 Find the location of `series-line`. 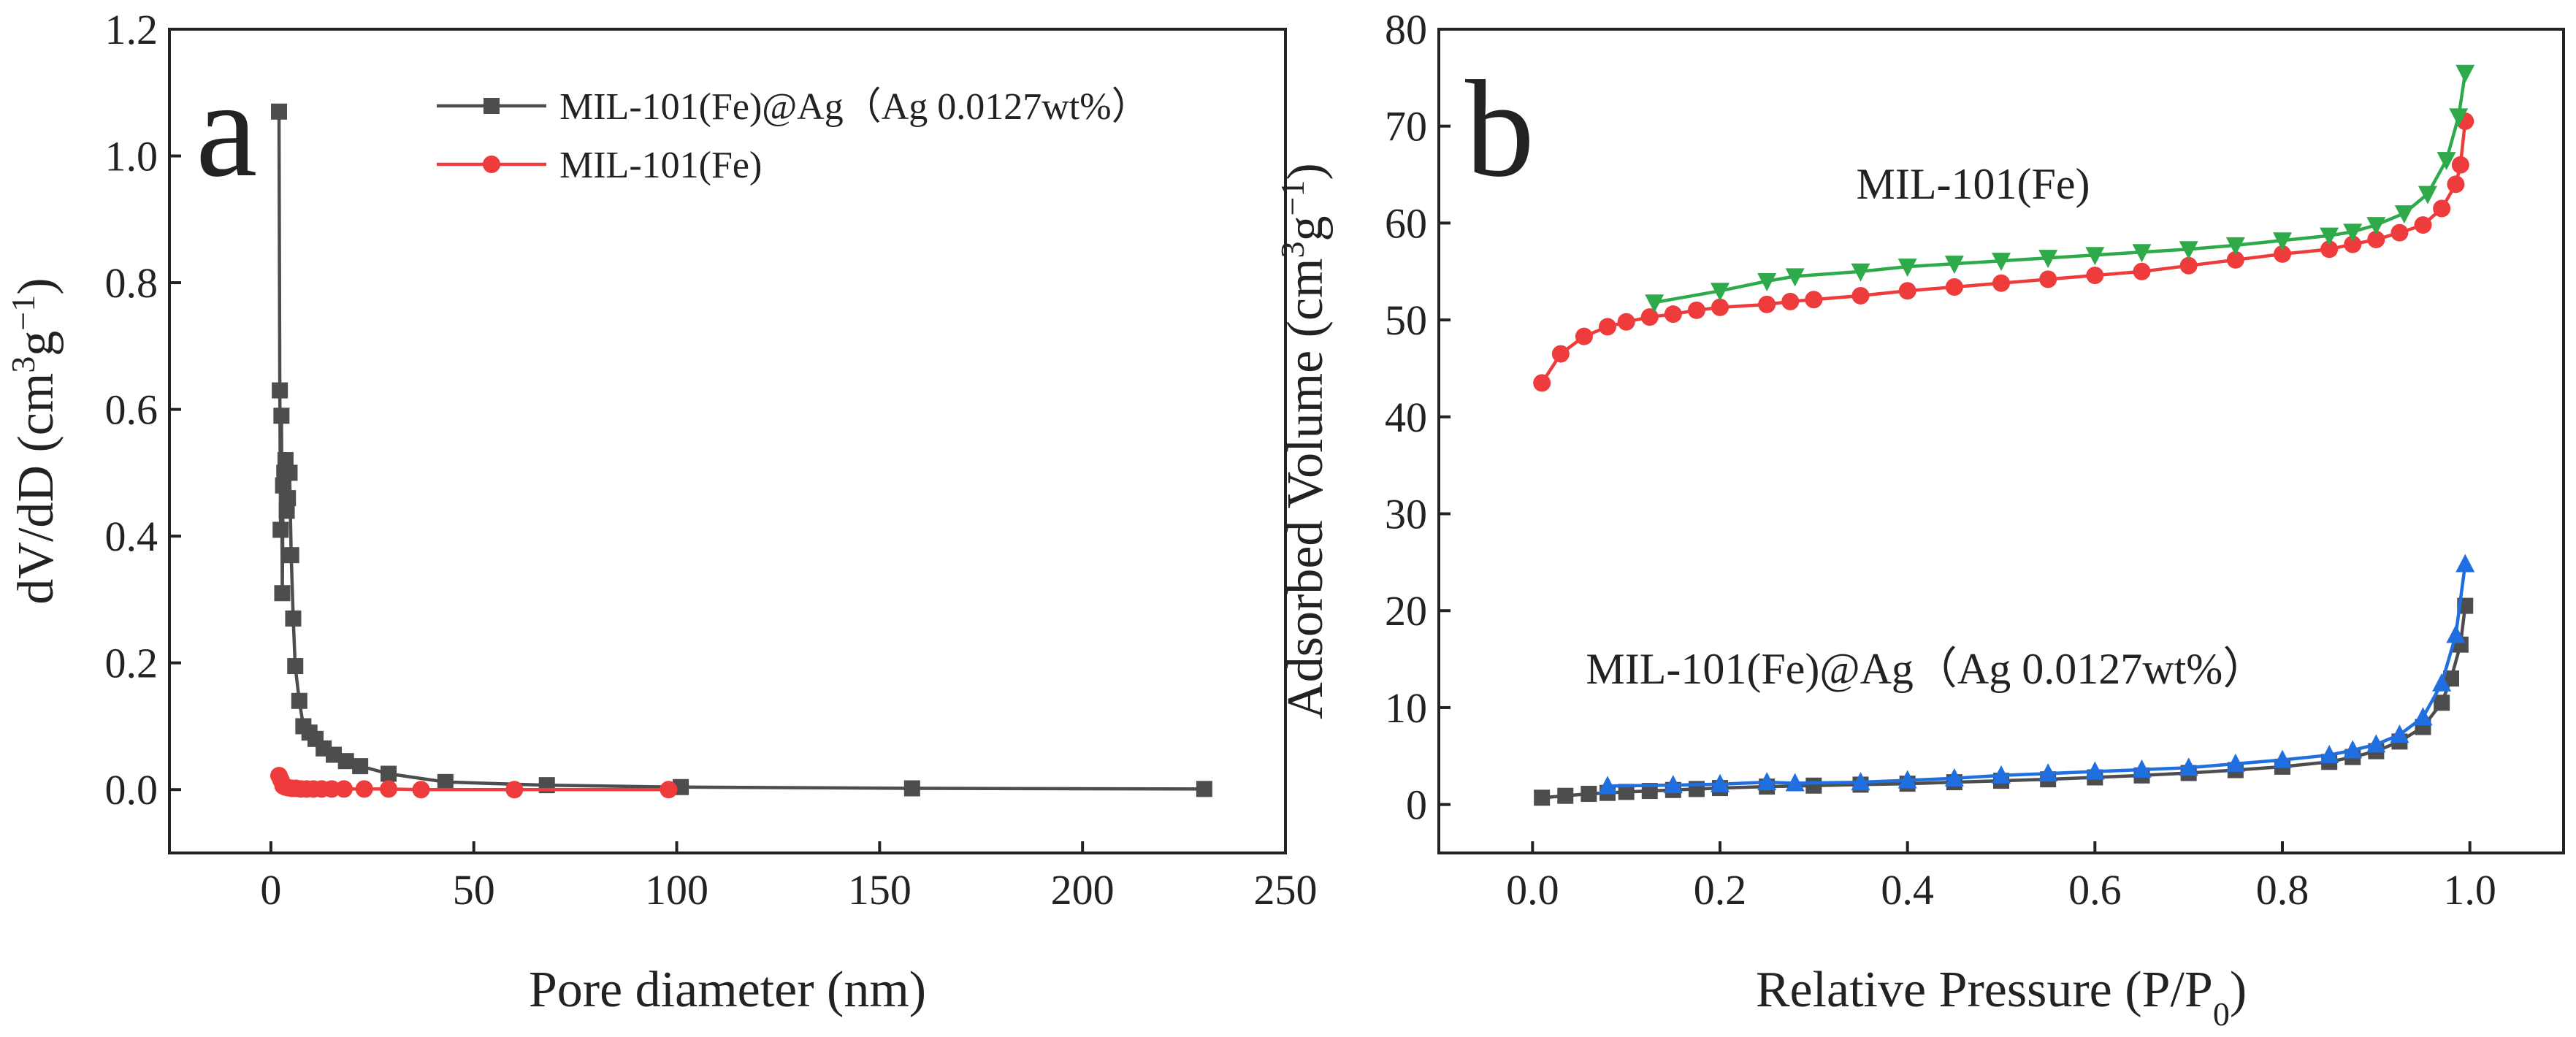

series-line is located at coordinates (2060, 189).